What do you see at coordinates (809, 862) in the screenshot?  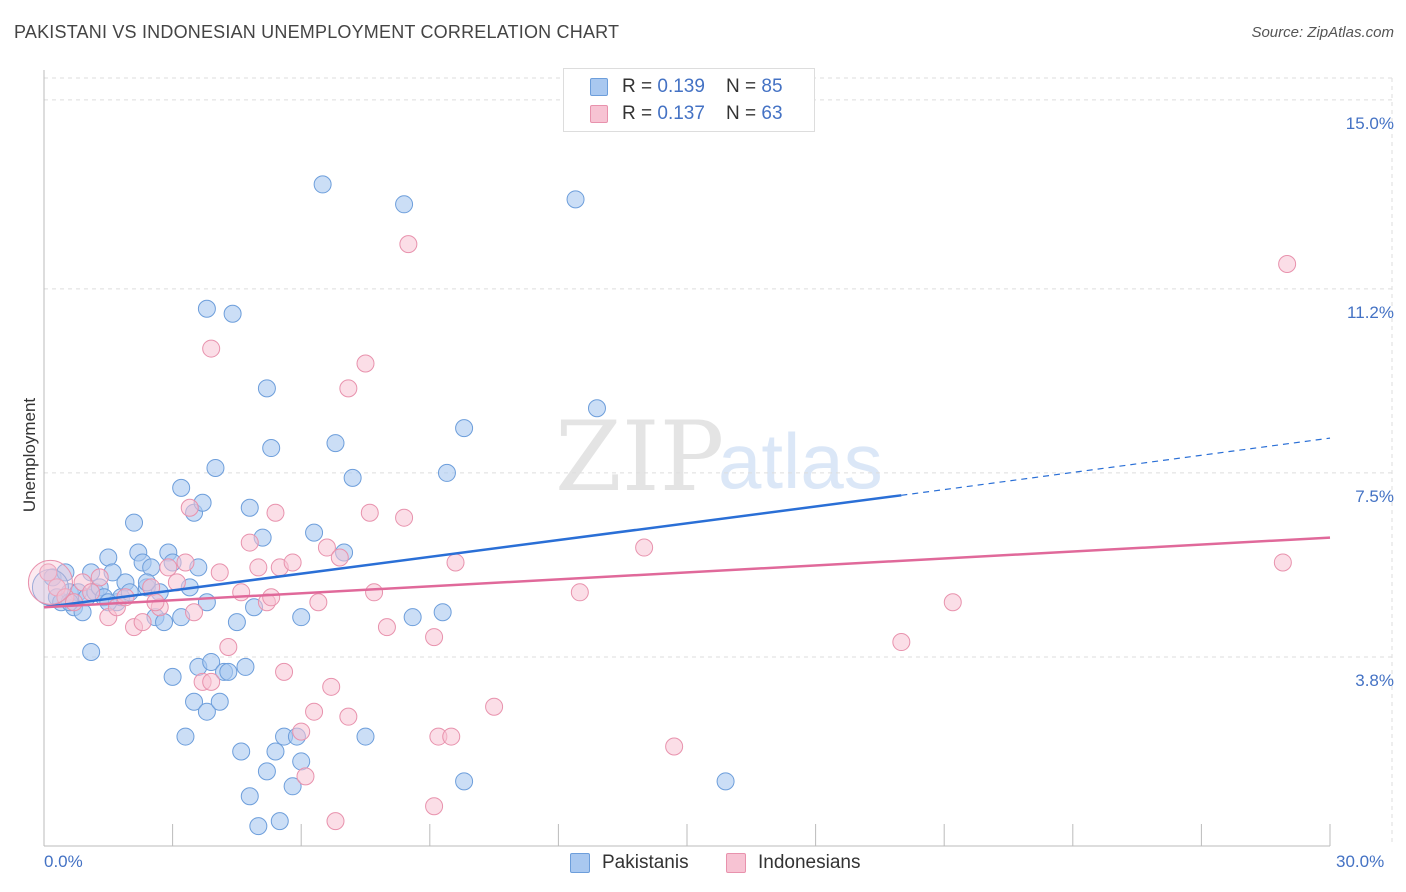 I see `indonesians-label: Indonesians` at bounding box center [809, 862].